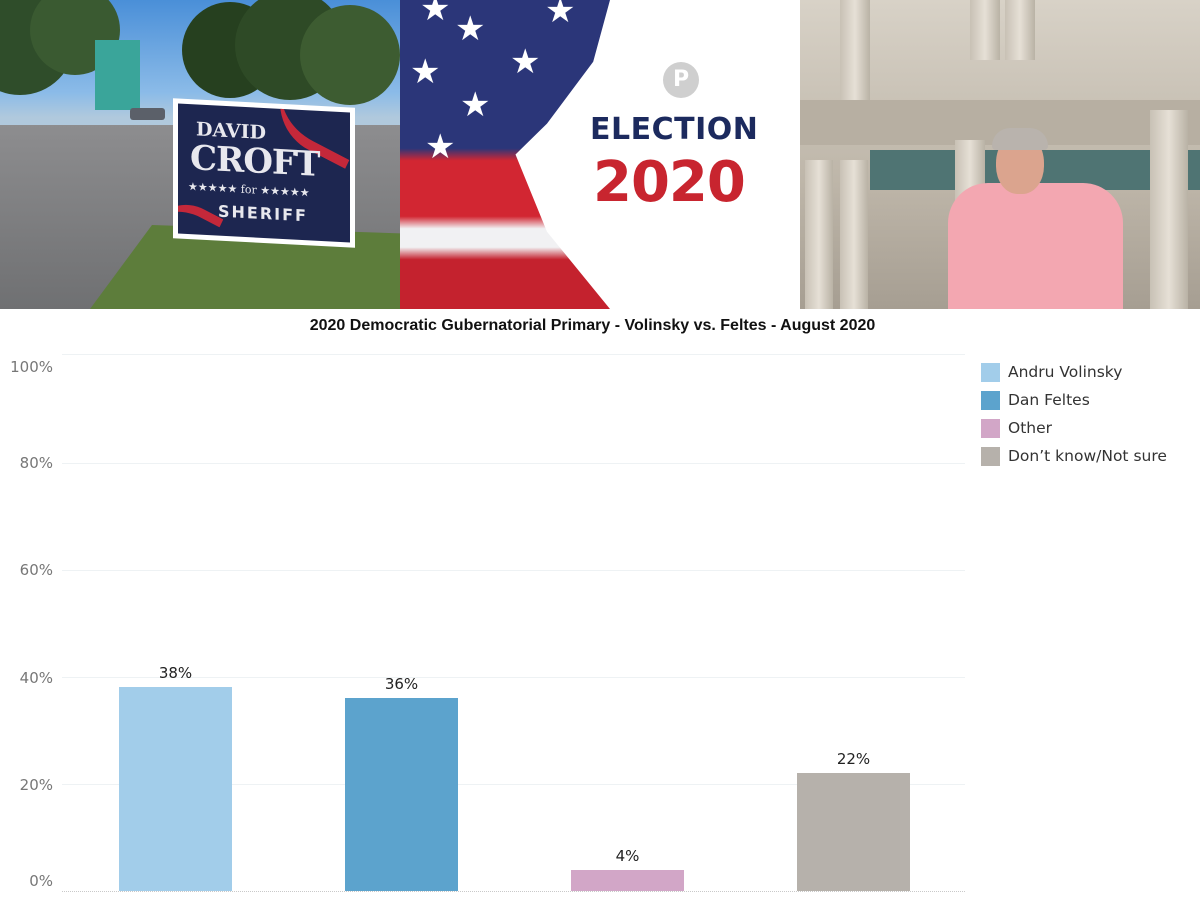  Describe the element at coordinates (1065, 372) in the screenshot. I see `legend-label-volinsky: Andru Volinsky` at that location.